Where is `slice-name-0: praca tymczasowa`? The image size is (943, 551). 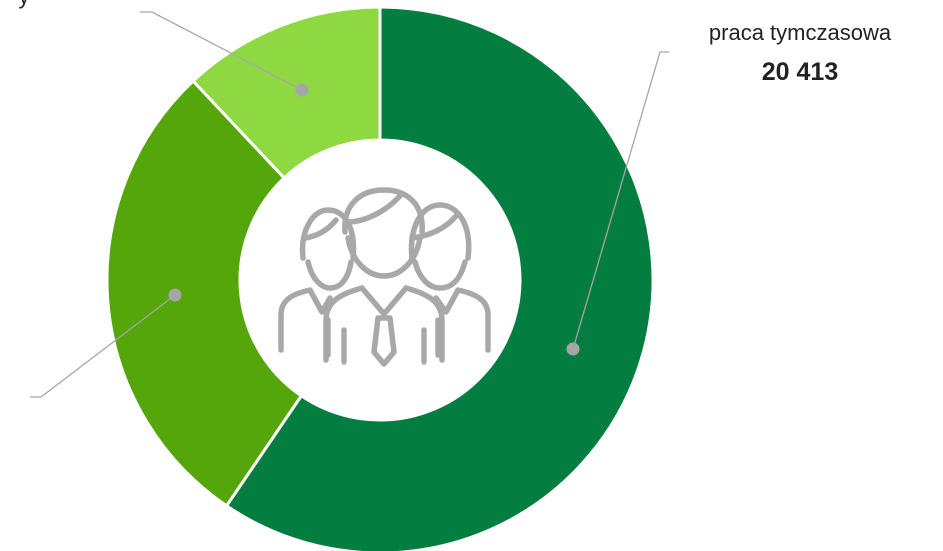 slice-name-0: praca tymczasowa is located at coordinates (800, 32).